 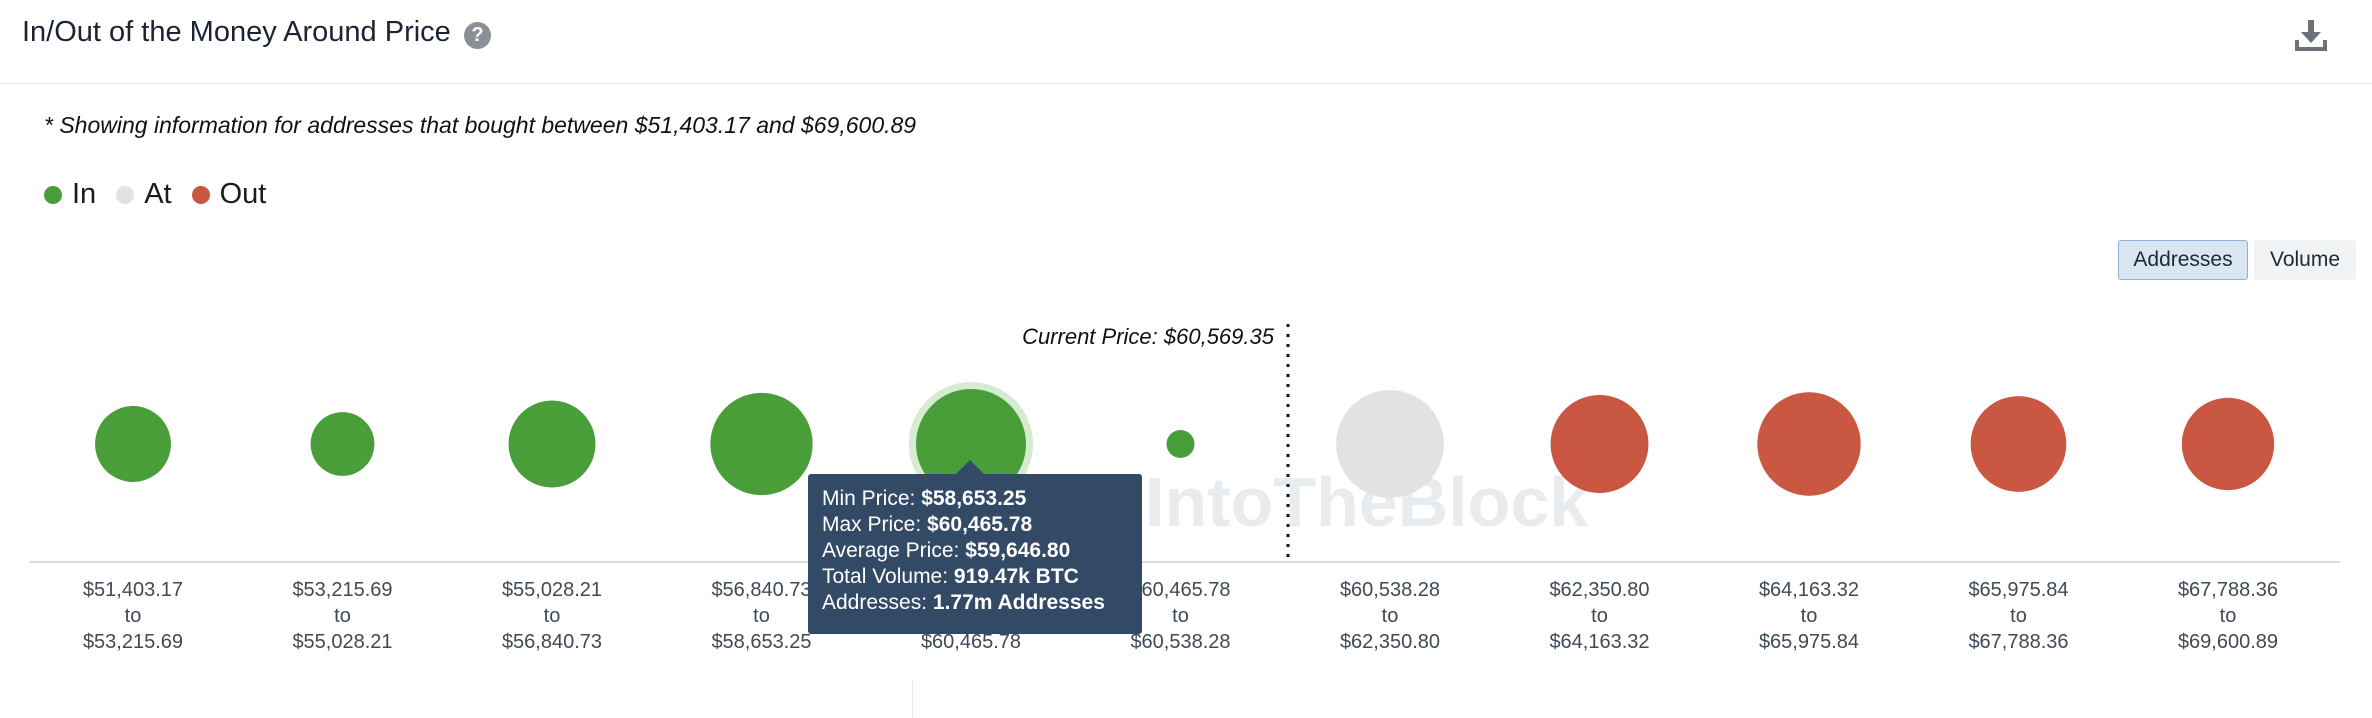 I want to click on legend-item-at: At, so click(x=144, y=194).